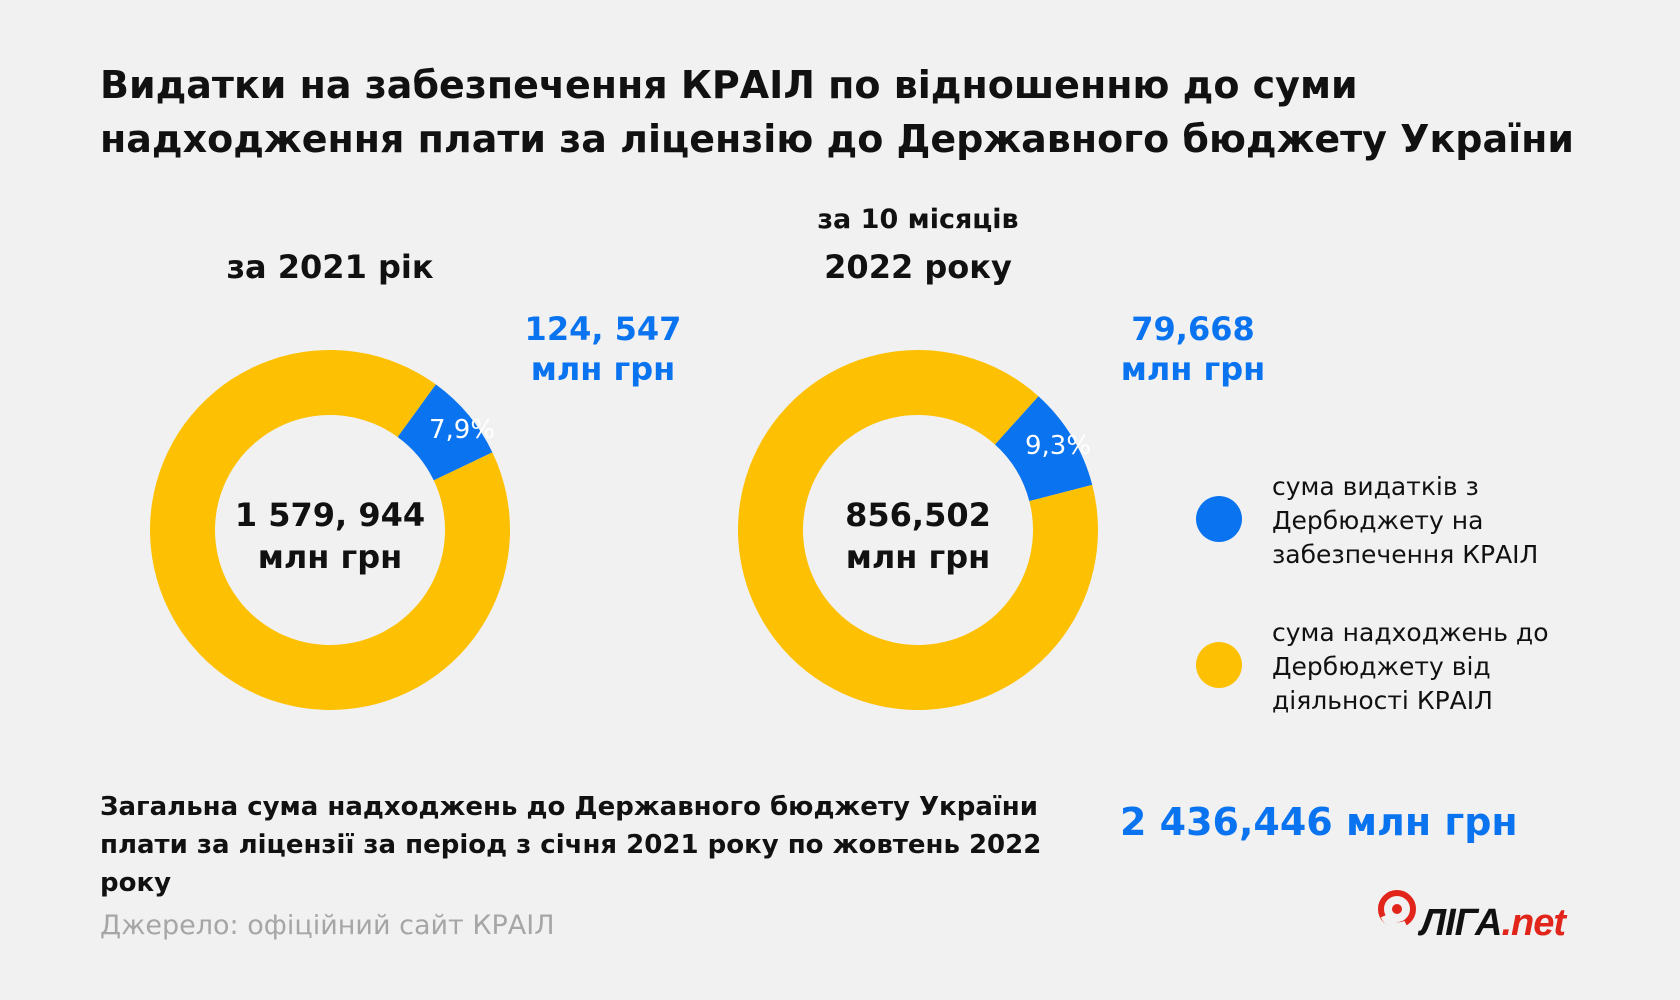 The image size is (1680, 1000). What do you see at coordinates (1319, 822) in the screenshot?
I see `total-value: 2 436,446 млн грн` at bounding box center [1319, 822].